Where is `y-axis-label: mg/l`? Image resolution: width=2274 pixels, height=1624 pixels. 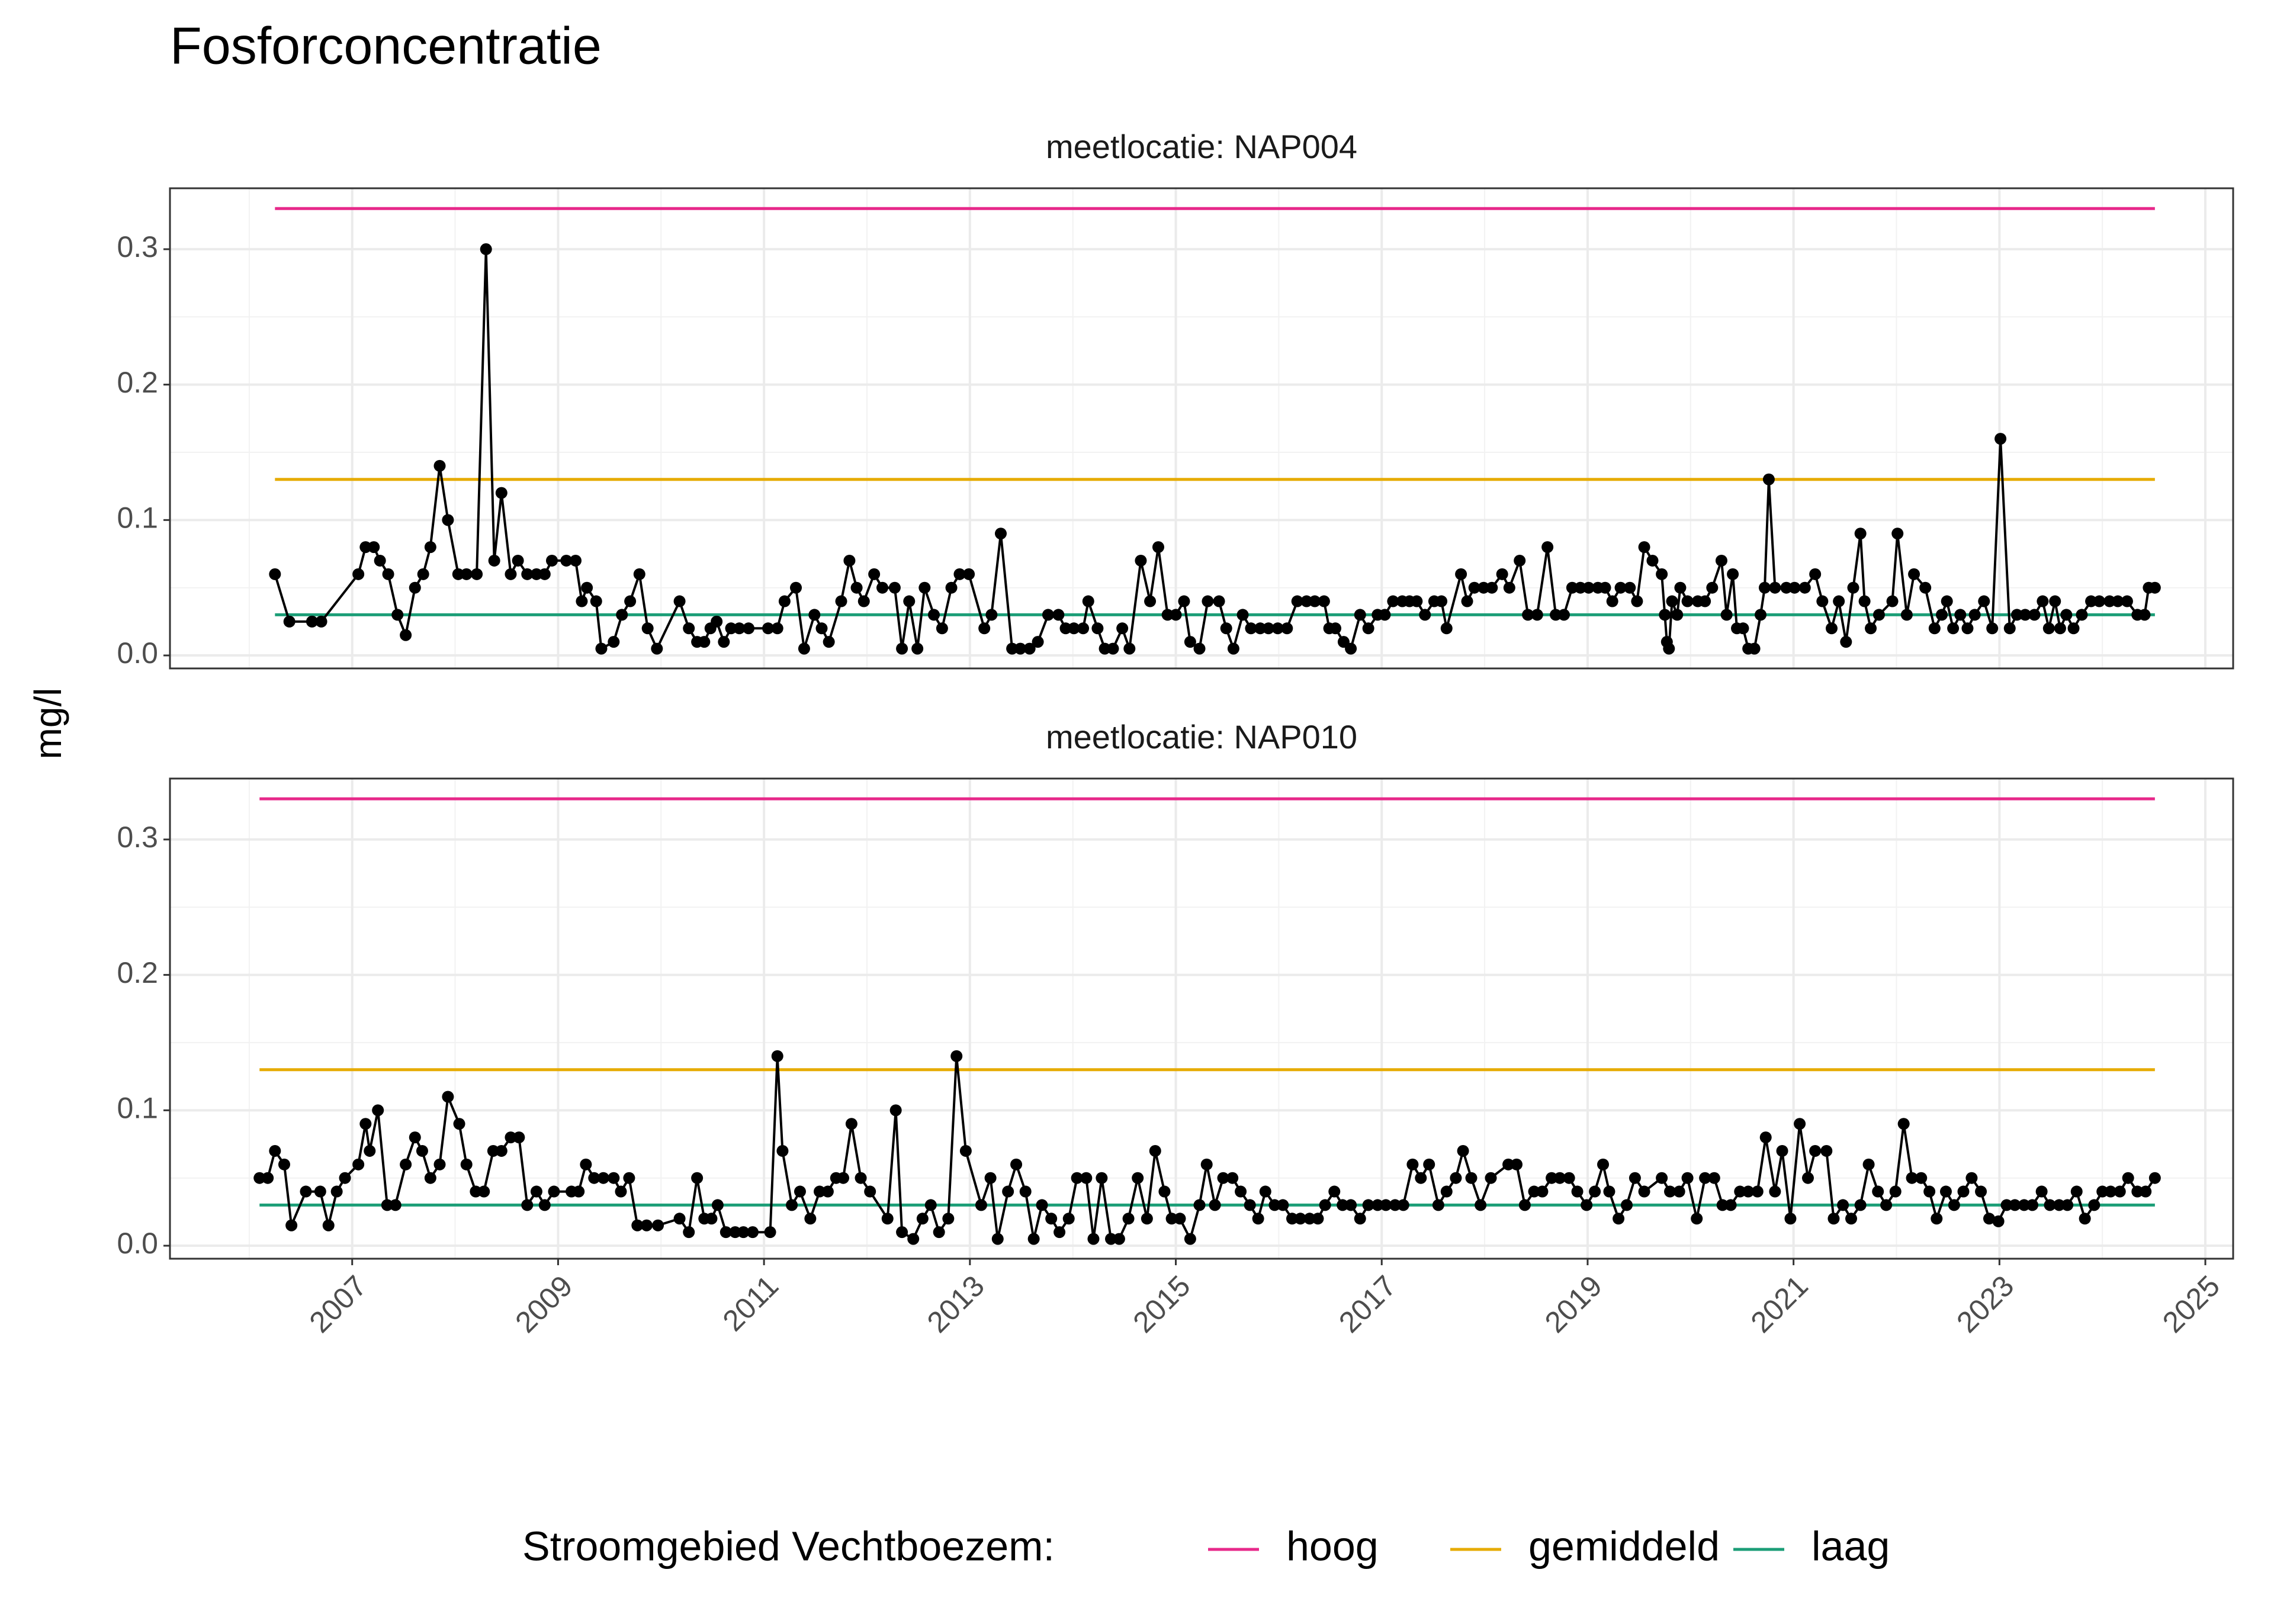 y-axis-label: mg/l is located at coordinates (48, 724).